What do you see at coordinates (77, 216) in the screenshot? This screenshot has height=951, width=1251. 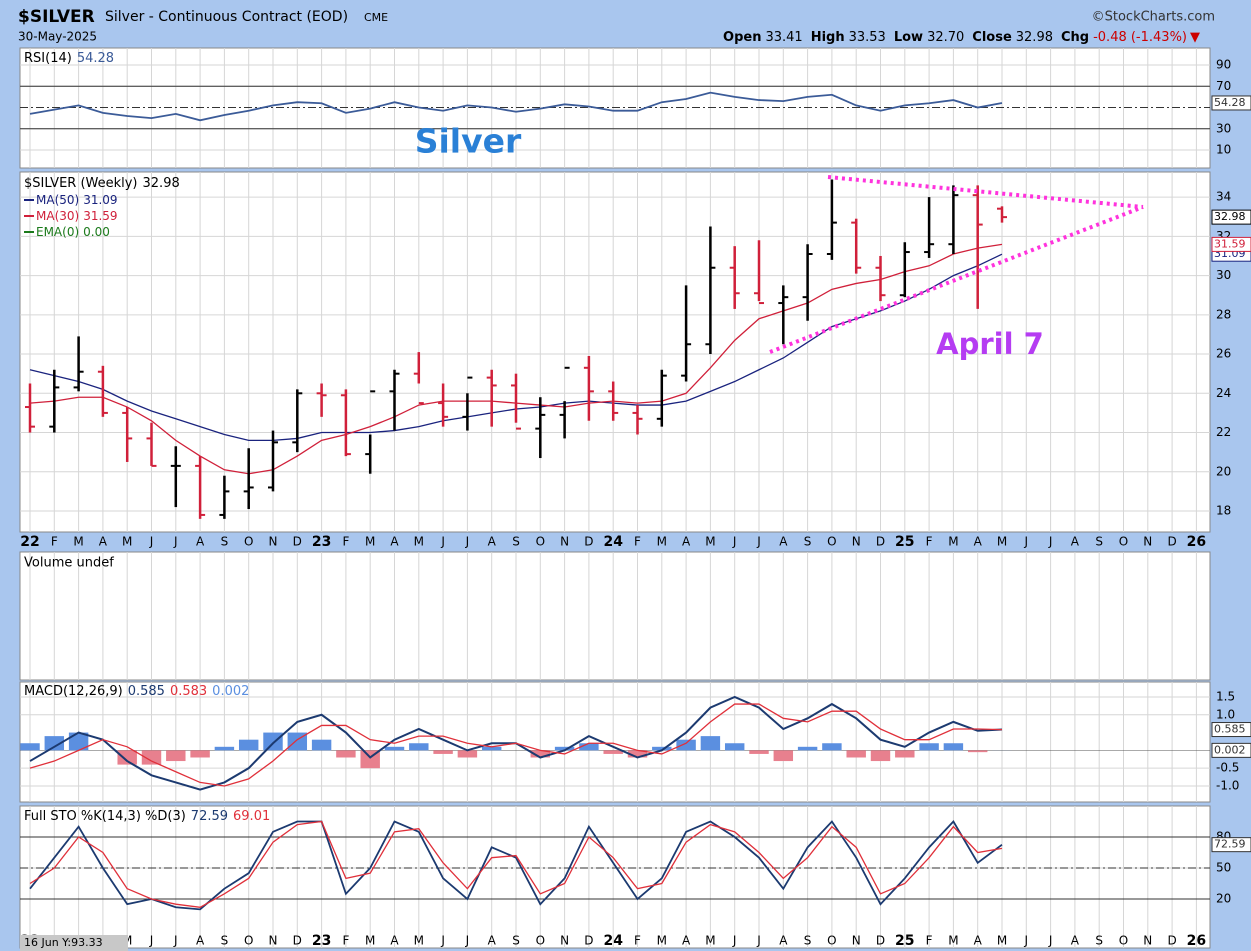 I see `legend-entry: MA(30) 31.59` at bounding box center [77, 216].